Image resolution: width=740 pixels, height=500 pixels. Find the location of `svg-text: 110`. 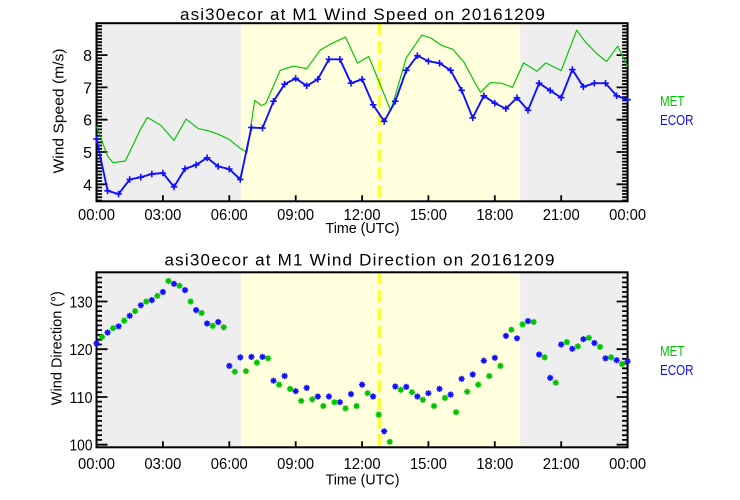

svg-text: 110 is located at coordinates (81, 398).